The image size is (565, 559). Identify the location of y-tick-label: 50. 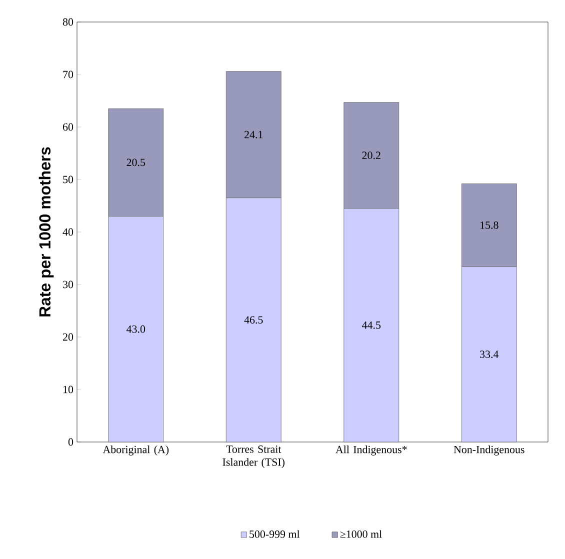
(68, 180).